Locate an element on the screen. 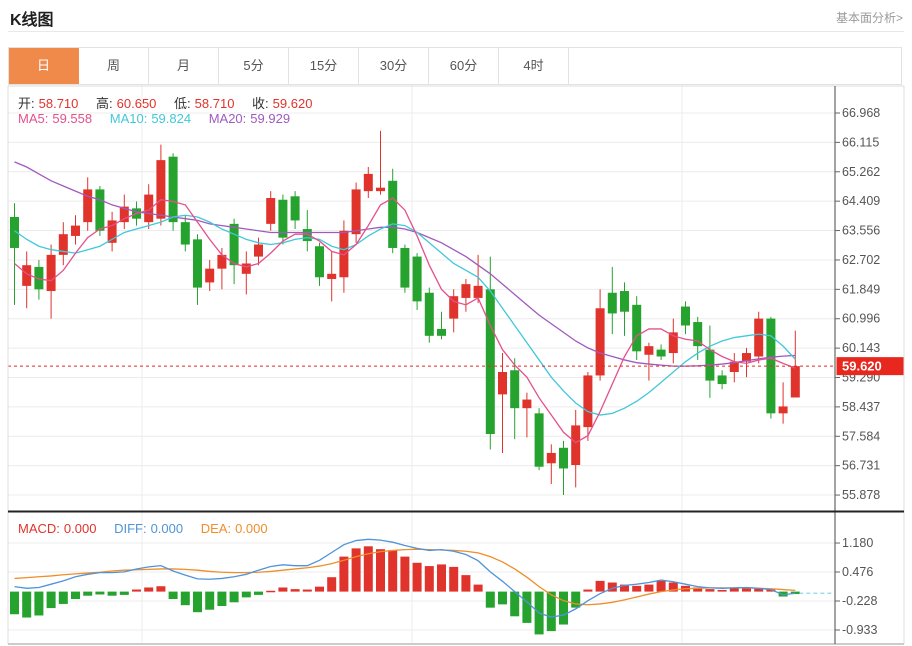 Image resolution: width=912 pixels, height=646 pixels. y-axis-tick-label: 61.849 is located at coordinates (861, 289).